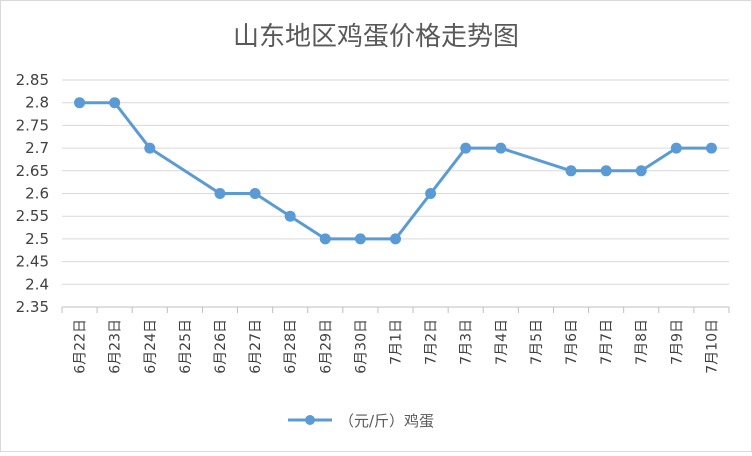 The image size is (752, 456). I want to click on y-tick-label: 2.8, so click(37, 103).